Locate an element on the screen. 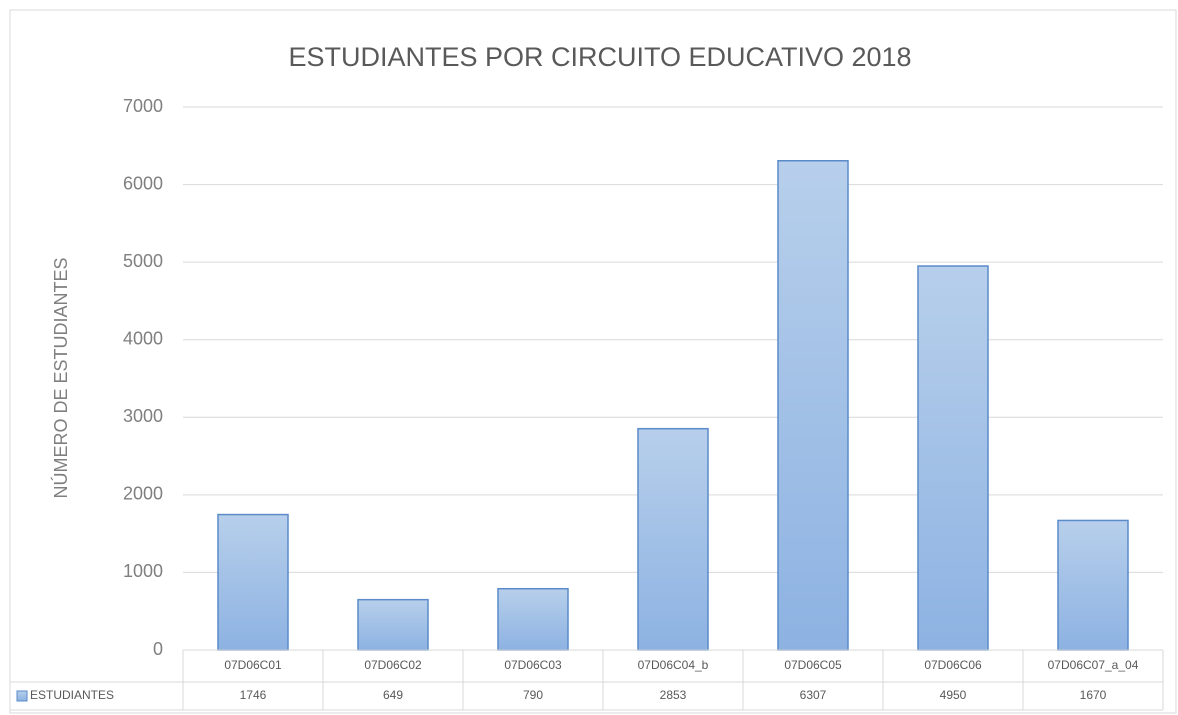 The width and height of the screenshot is (1178, 715). x-tick-label: 07D06C06 is located at coordinates (953, 665).